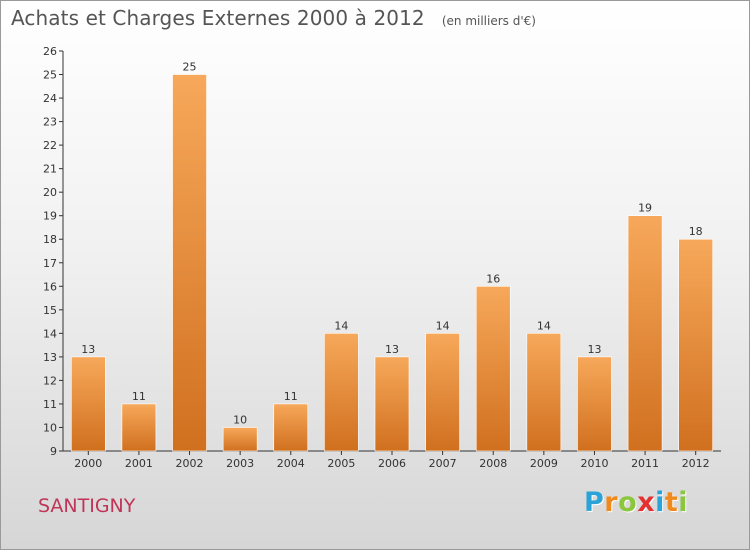 The width and height of the screenshot is (750, 550). What do you see at coordinates (88, 463) in the screenshot?
I see `x-tick-label: 2000` at bounding box center [88, 463].